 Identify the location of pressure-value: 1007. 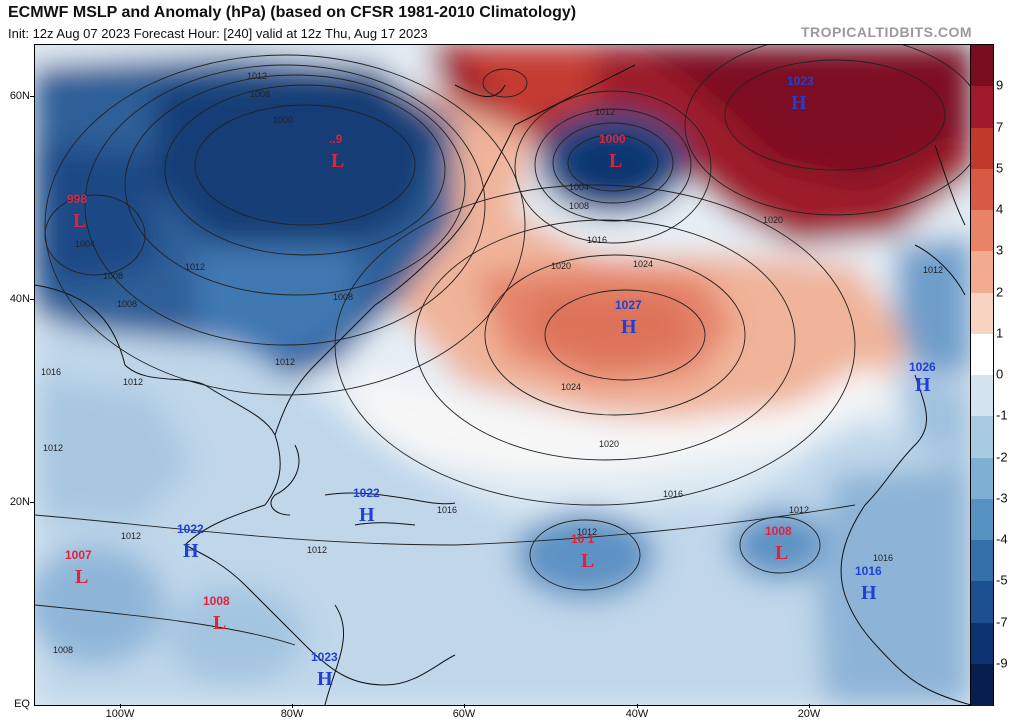
(78, 555).